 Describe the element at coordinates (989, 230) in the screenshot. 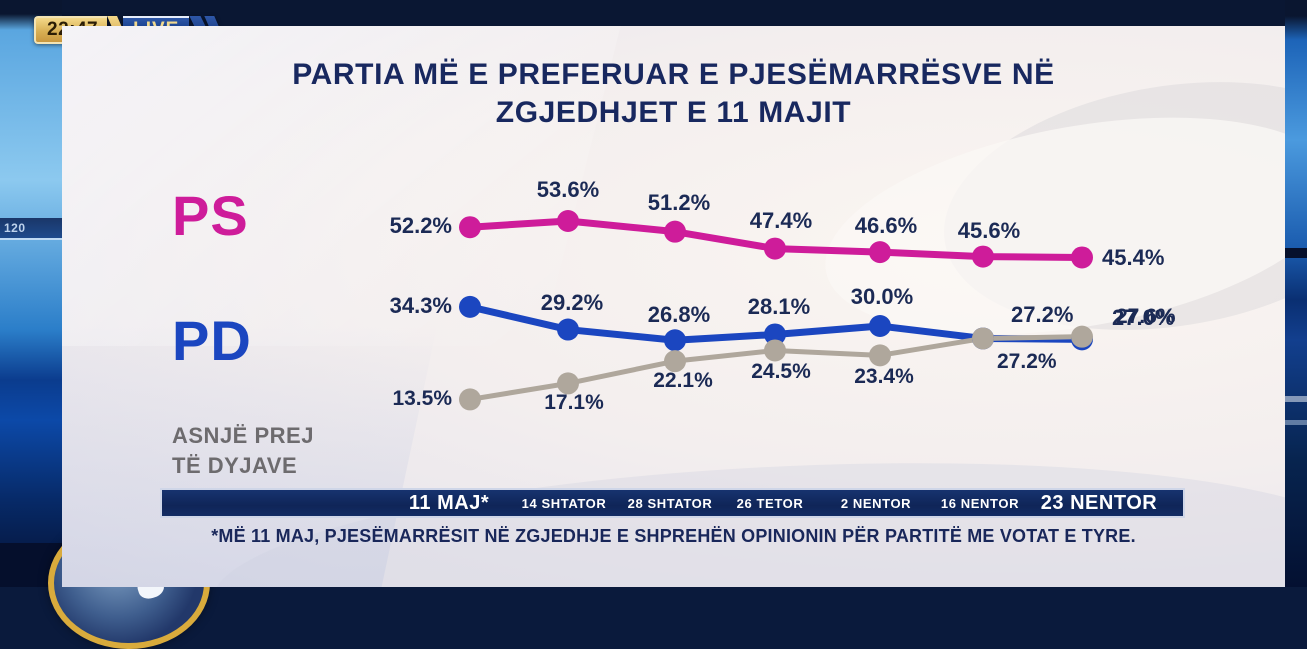

I see `data-label: 45.6%` at that location.